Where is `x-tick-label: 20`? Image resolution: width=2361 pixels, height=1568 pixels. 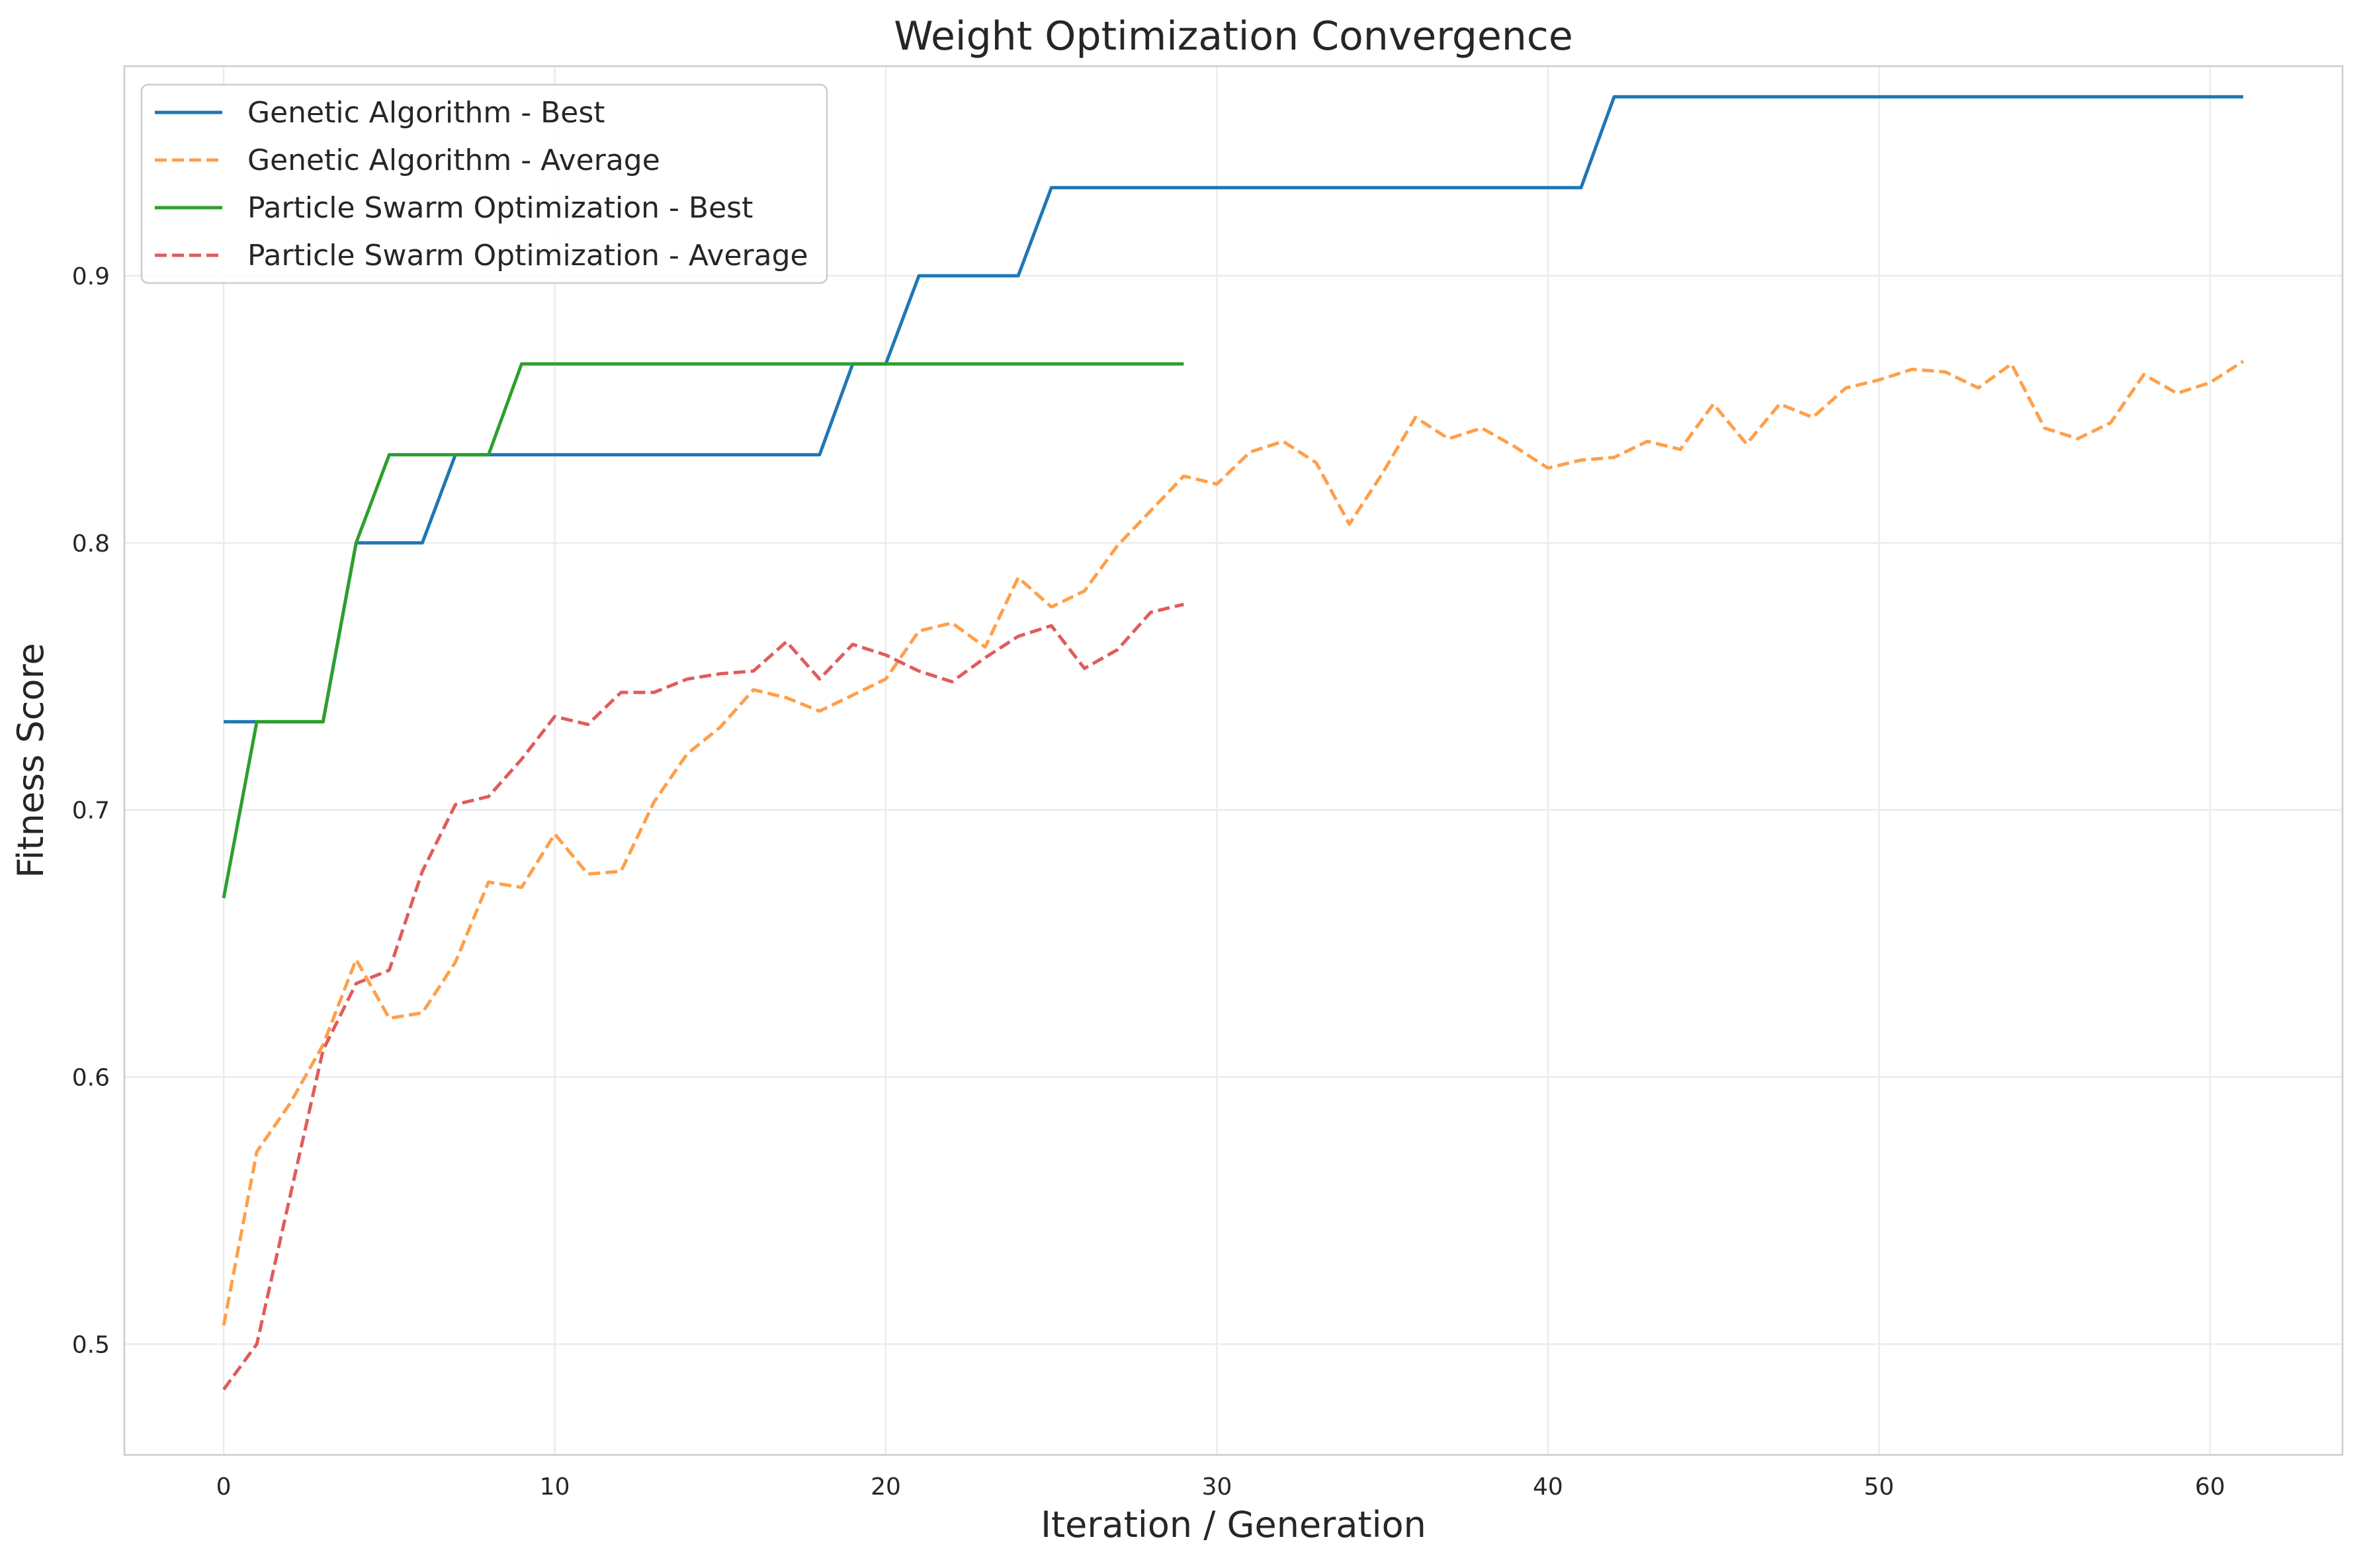
x-tick-label: 20 is located at coordinates (886, 1487).